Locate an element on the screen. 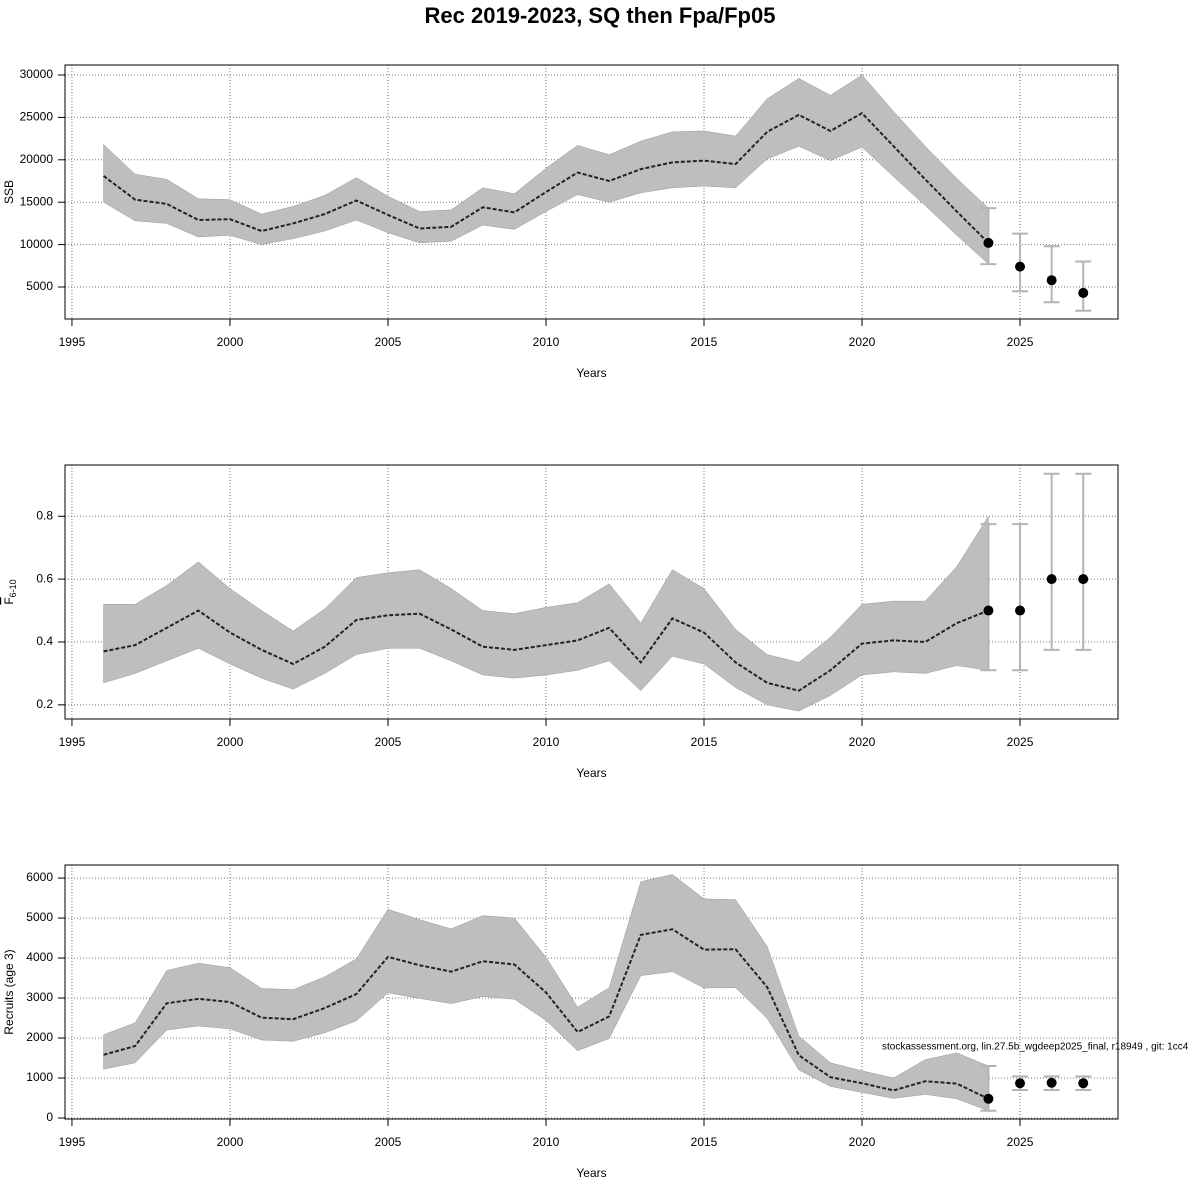  y-tick-label: 0 is located at coordinates (49, 1117).